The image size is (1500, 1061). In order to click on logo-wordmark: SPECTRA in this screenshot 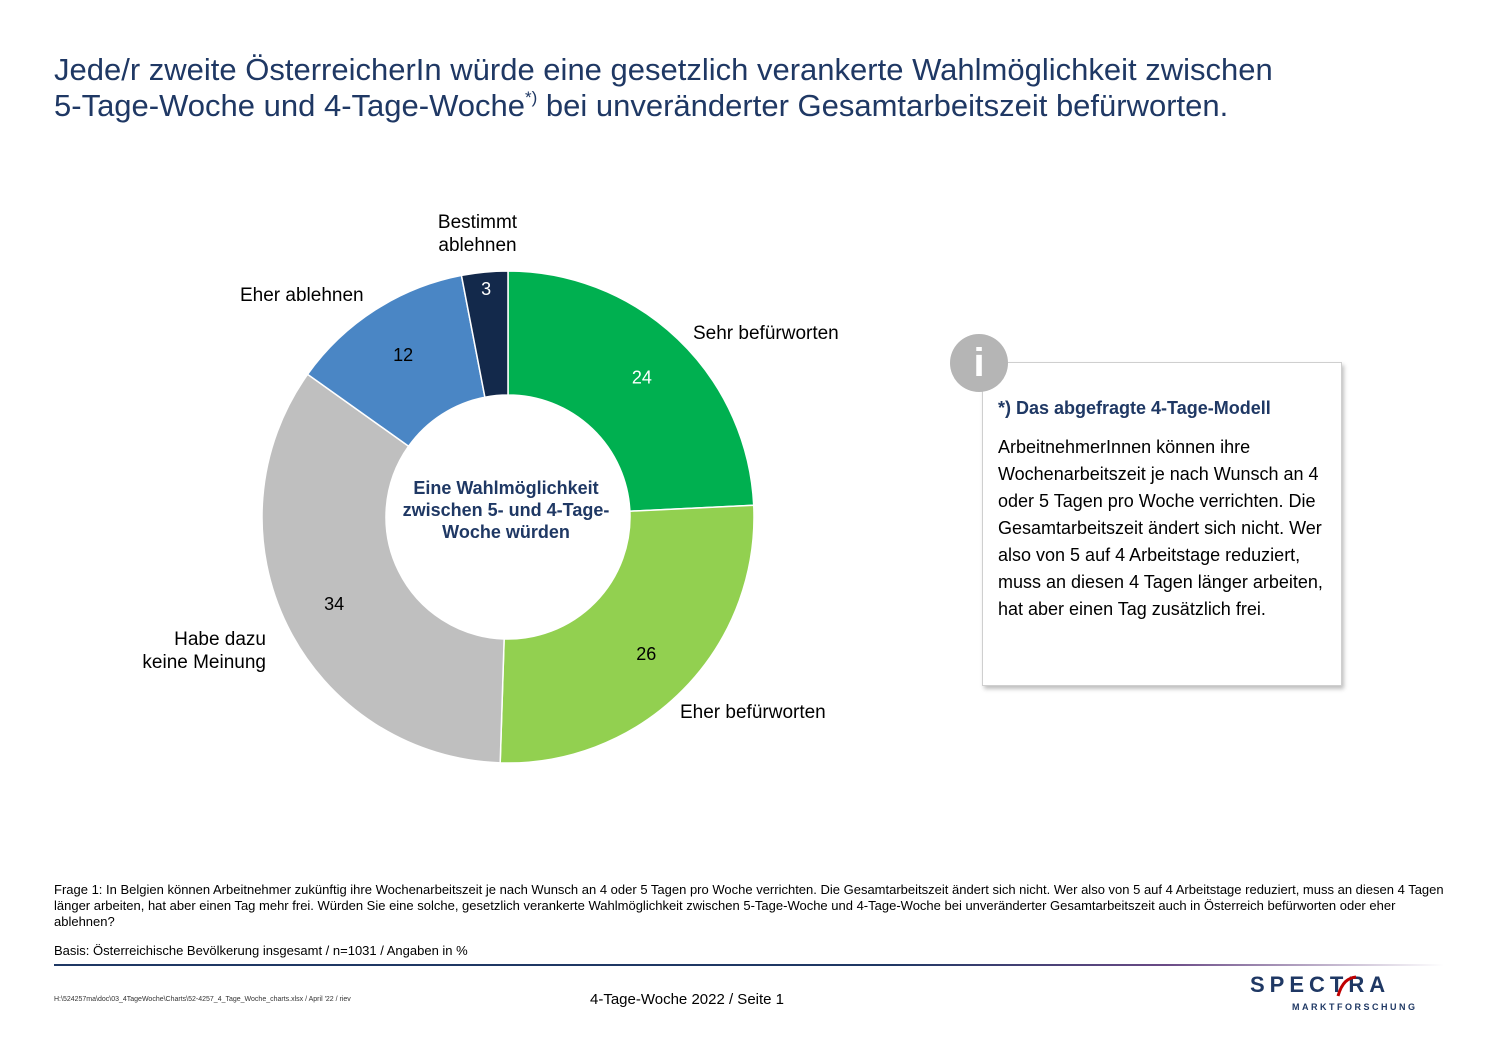, I will do `click(1320, 984)`.